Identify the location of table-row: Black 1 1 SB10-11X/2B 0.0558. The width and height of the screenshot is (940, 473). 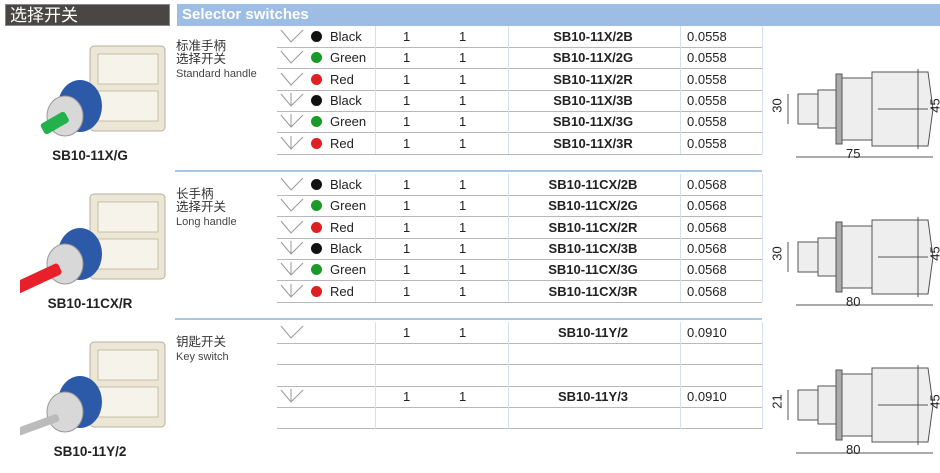
(519, 37).